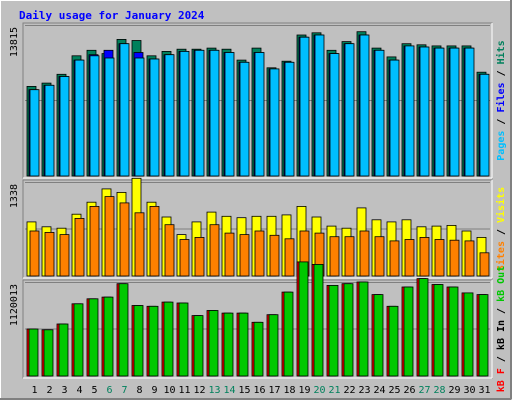  What do you see at coordinates (394, 390) in the screenshot?
I see `x-tick-label: 25` at bounding box center [394, 390].